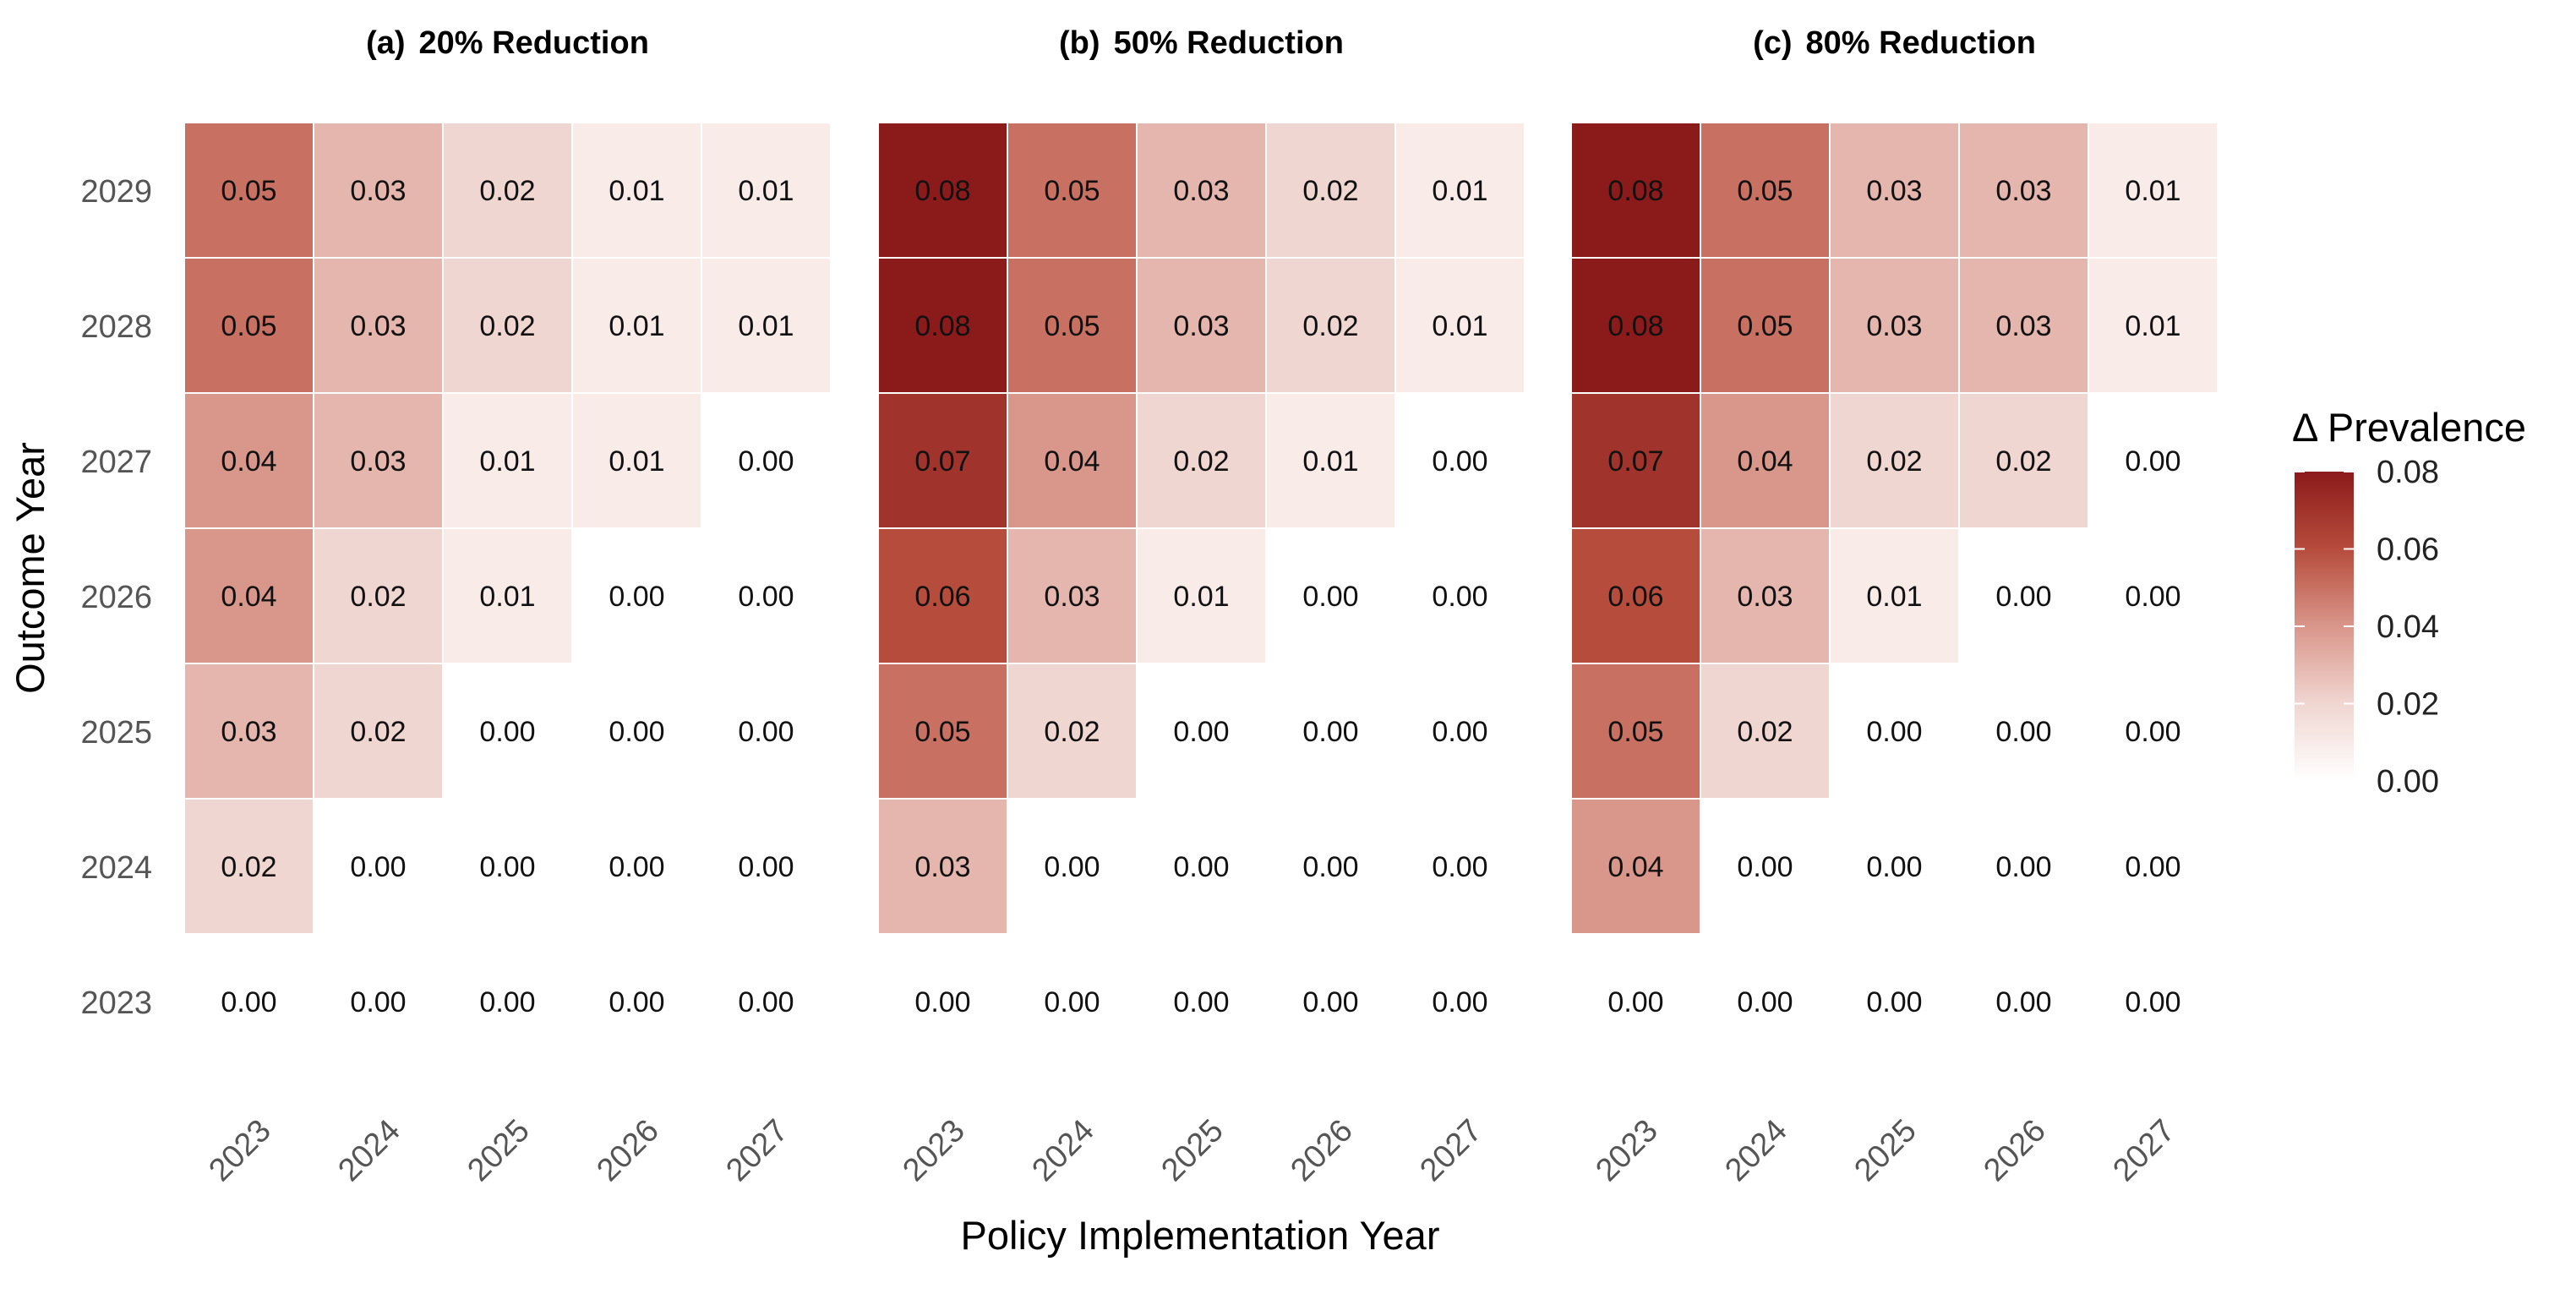 This screenshot has width=2576, height=1294. Describe the element at coordinates (116, 597) in the screenshot. I see `y-axis-ticks: 2029 2028 2027 2026 2025 2024 2023` at that location.